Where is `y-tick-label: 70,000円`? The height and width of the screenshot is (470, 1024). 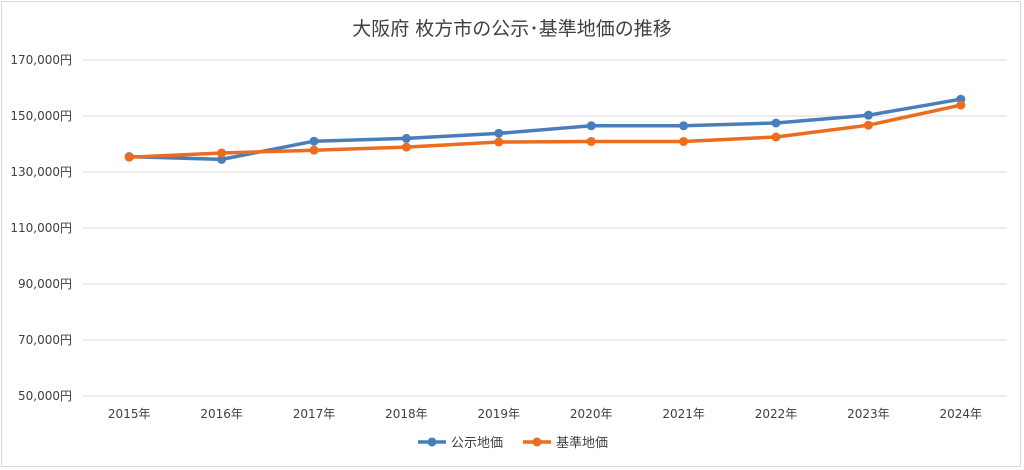 y-tick-label: 70,000円 is located at coordinates (45, 340).